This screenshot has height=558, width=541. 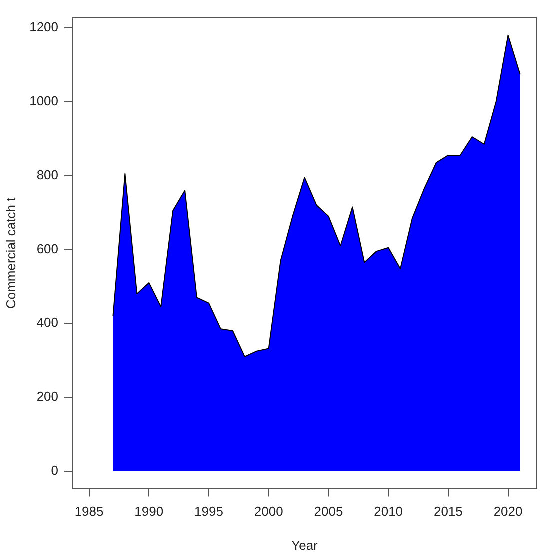 What do you see at coordinates (389, 512) in the screenshot?
I see `x-tick-label: 2010` at bounding box center [389, 512].